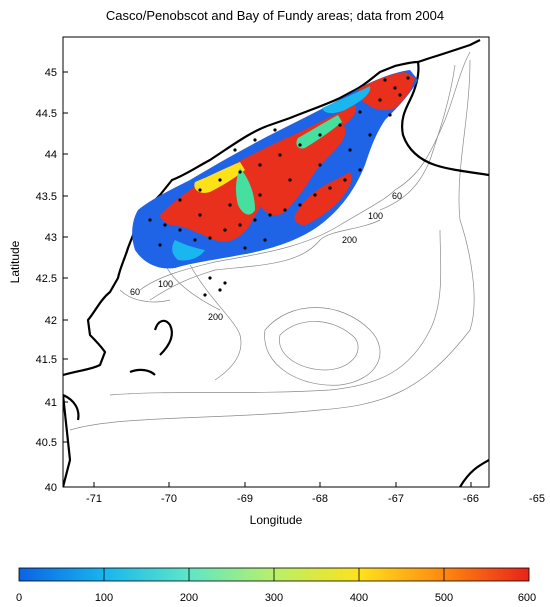  What do you see at coordinates (444, 598) in the screenshot?
I see `colorbar-tick-label: 500` at bounding box center [444, 598].